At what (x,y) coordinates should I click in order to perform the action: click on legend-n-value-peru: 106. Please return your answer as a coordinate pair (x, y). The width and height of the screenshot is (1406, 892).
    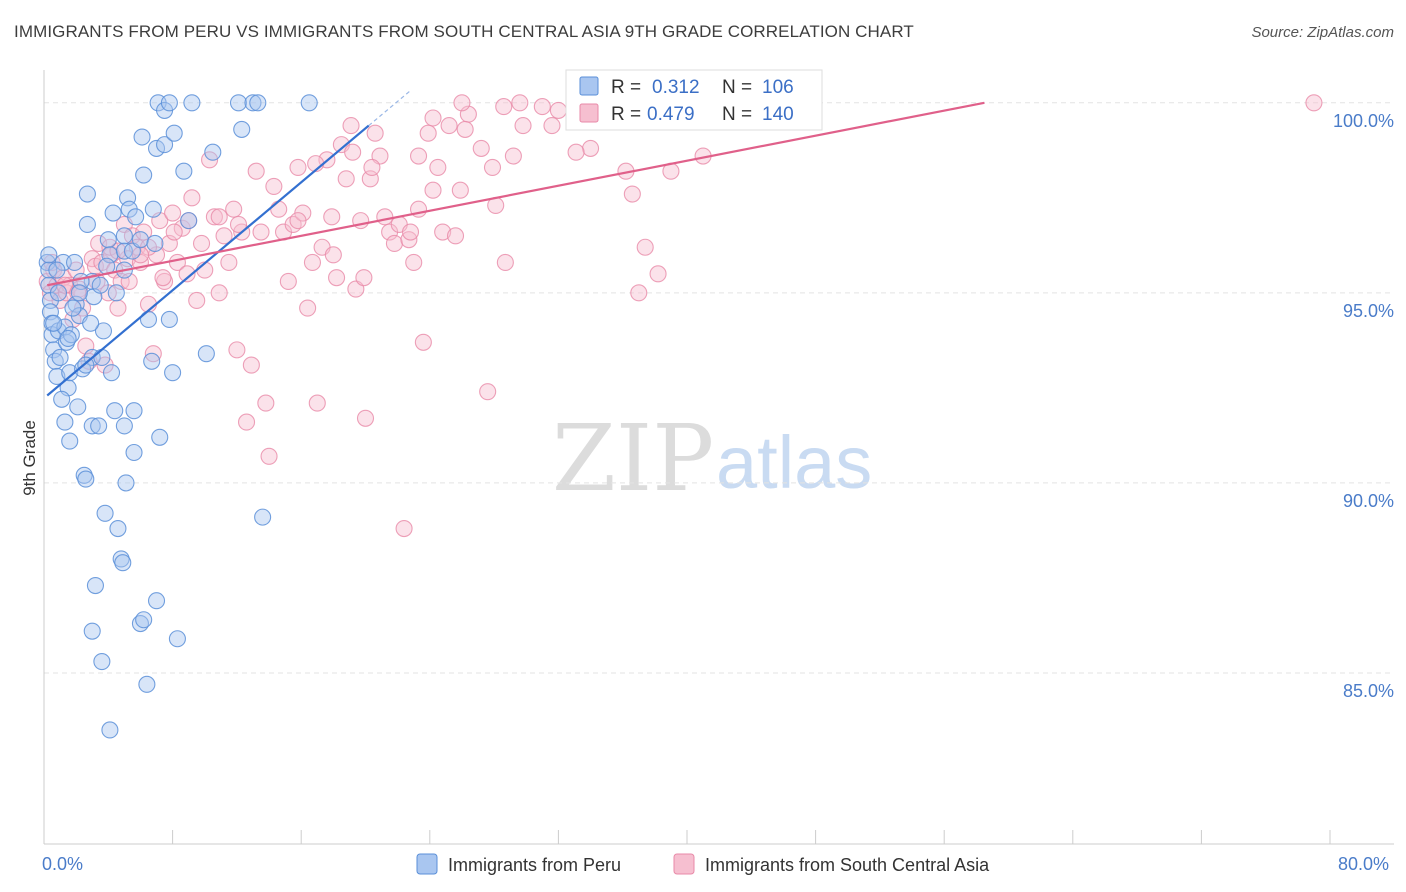
    Looking at the image, I should click on (778, 87).